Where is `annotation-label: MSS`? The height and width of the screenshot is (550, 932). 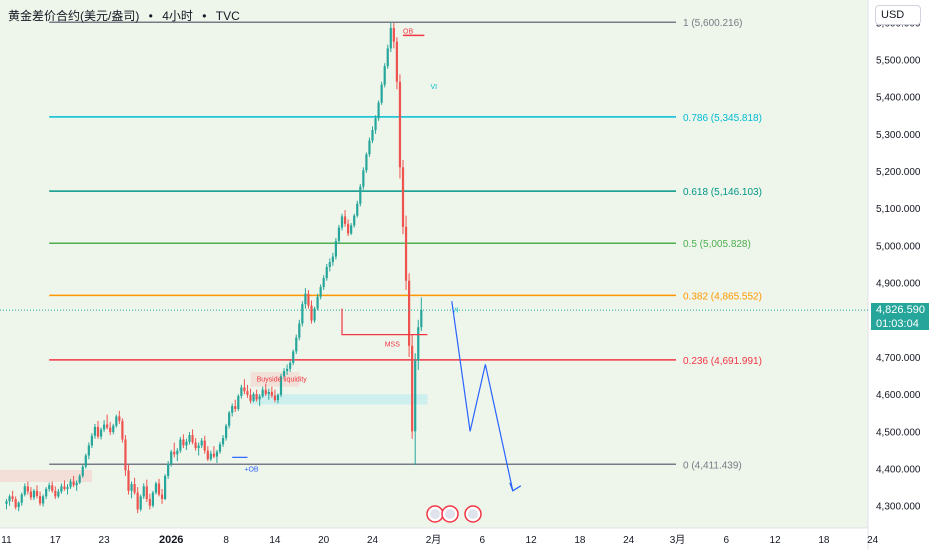 annotation-label: MSS is located at coordinates (393, 345).